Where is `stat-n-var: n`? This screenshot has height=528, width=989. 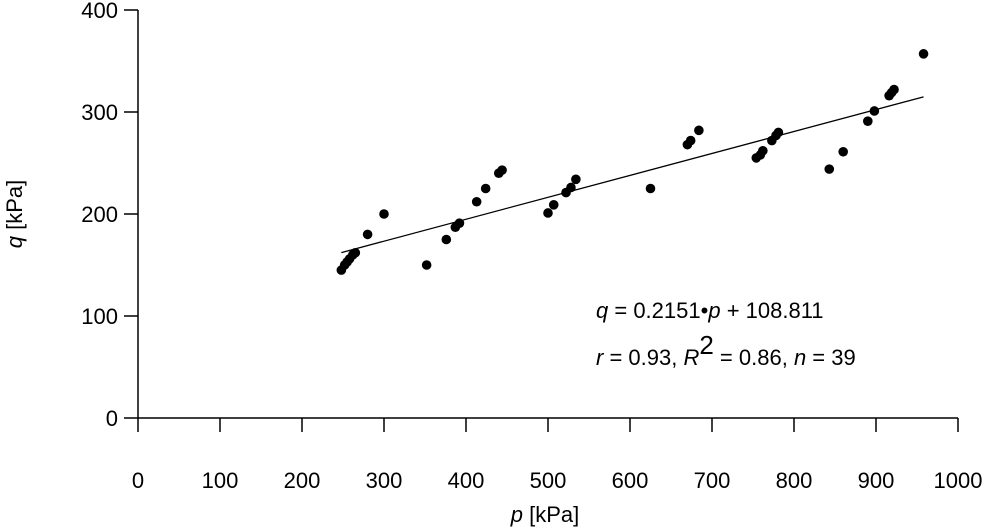
stat-n-var: n is located at coordinates (800, 357).